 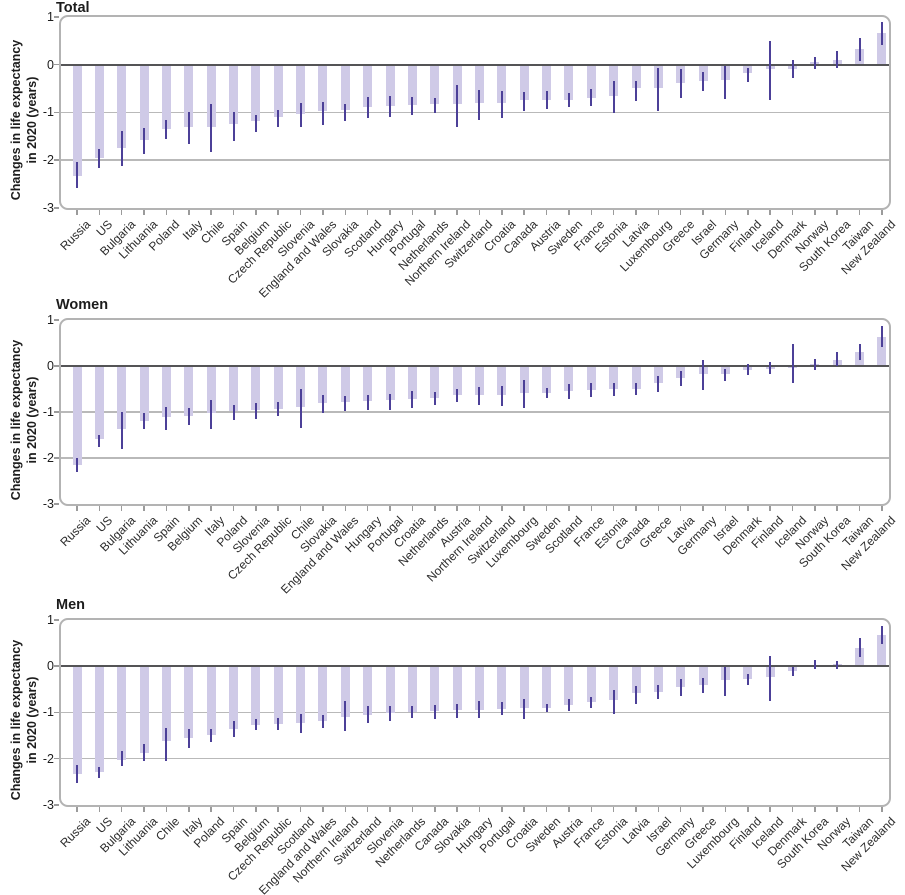 I want to click on y-axis-tick-men, so click(x=56, y=712).